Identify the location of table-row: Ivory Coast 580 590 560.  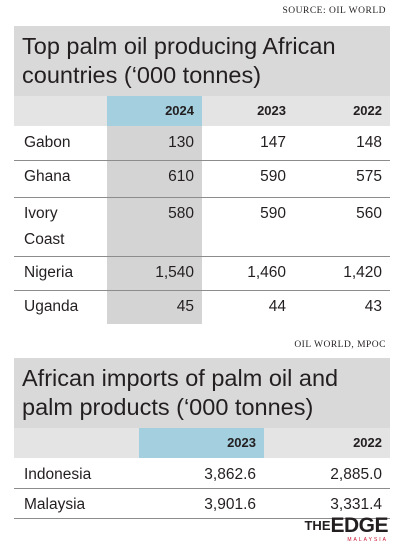
(202, 226).